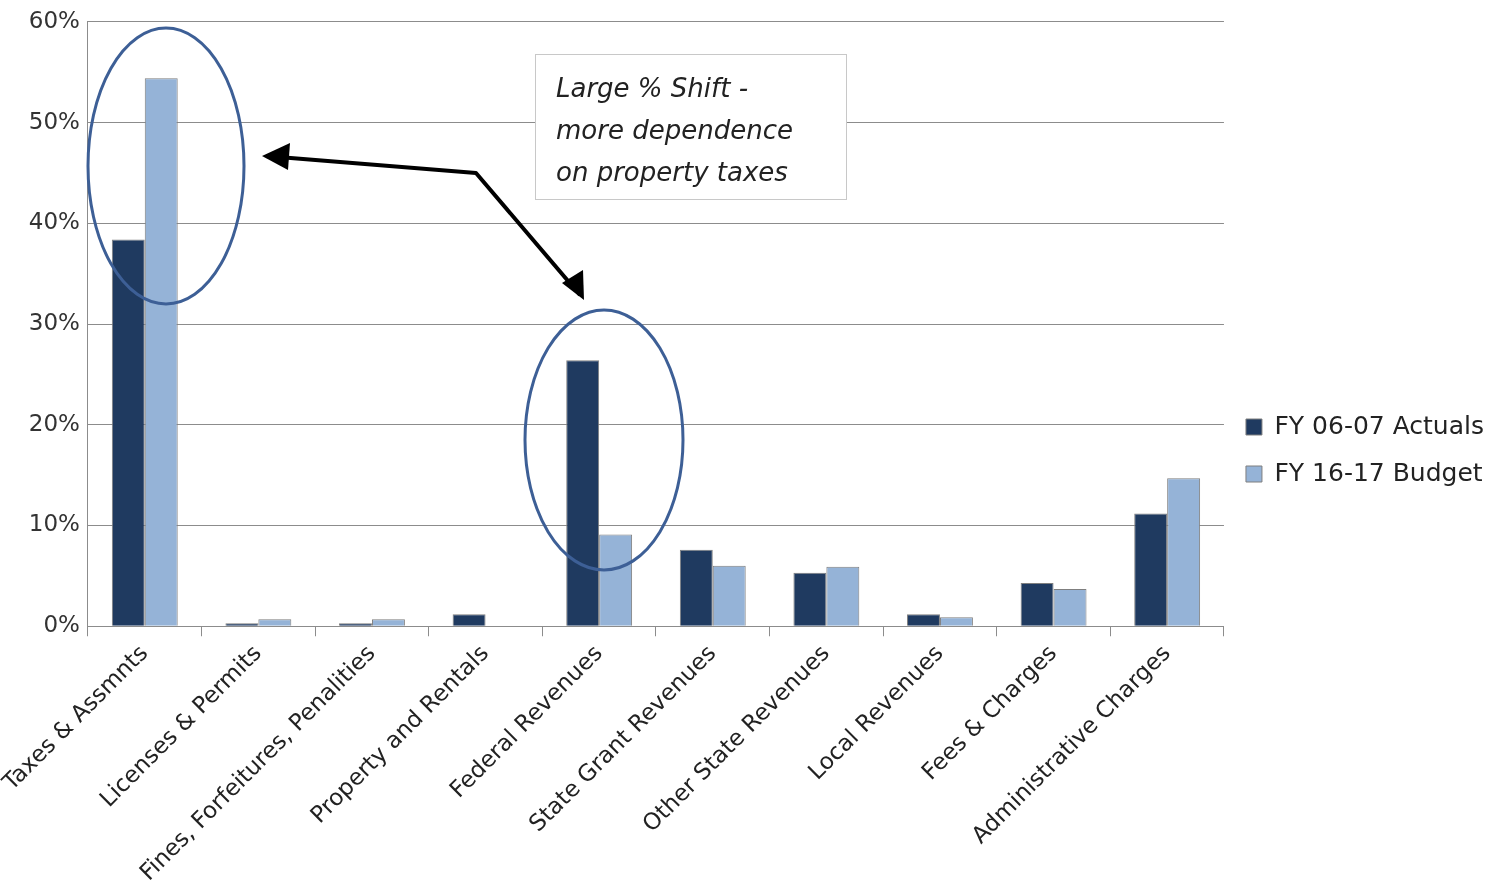 Image resolution: width=1502 pixels, height=895 pixels. Describe the element at coordinates (691, 127) in the screenshot. I see `annotation: Large % Shift - more dependence on property taxes` at that location.